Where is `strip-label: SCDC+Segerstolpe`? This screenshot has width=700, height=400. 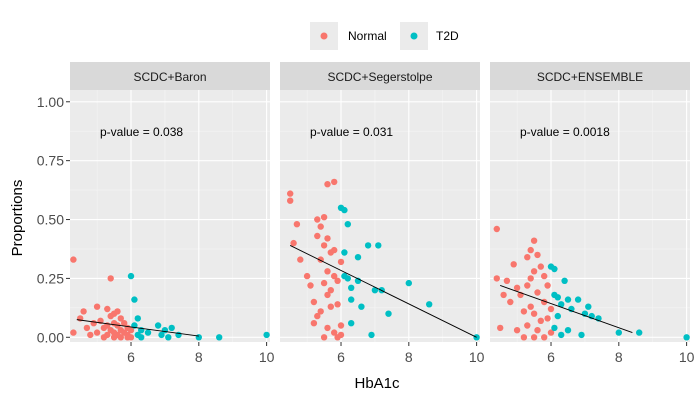 strip-label: SCDC+Segerstolpe is located at coordinates (379, 77).